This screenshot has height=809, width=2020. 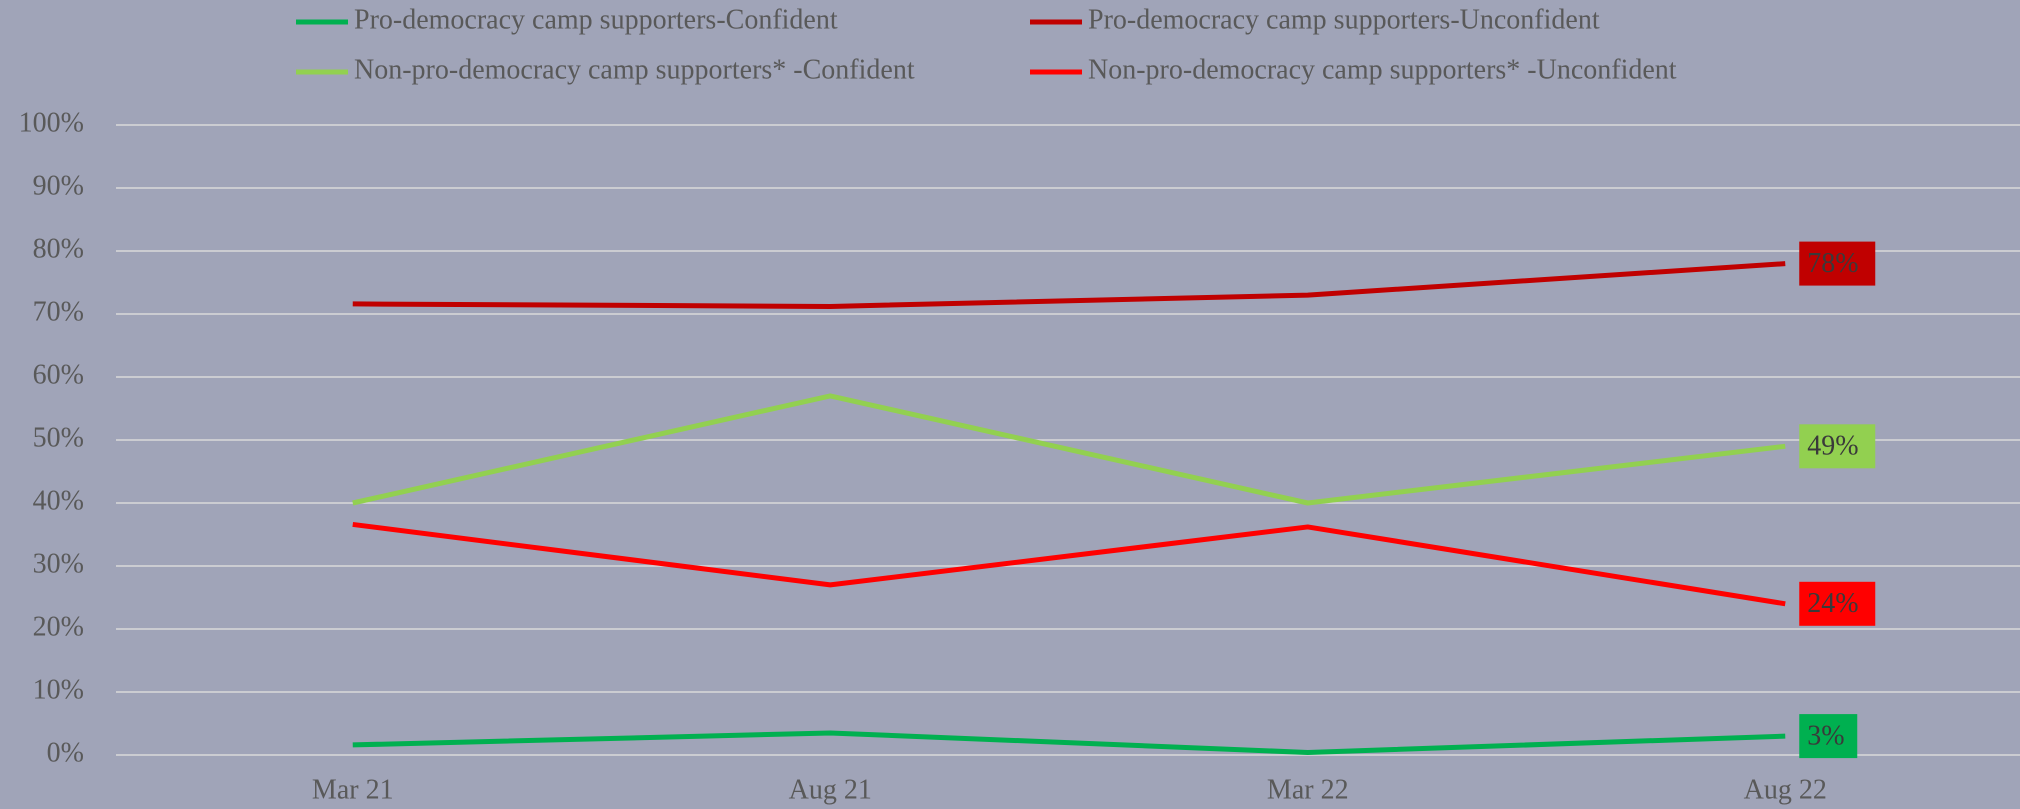 I want to click on value-label: 3%, so click(x=1825, y=736).